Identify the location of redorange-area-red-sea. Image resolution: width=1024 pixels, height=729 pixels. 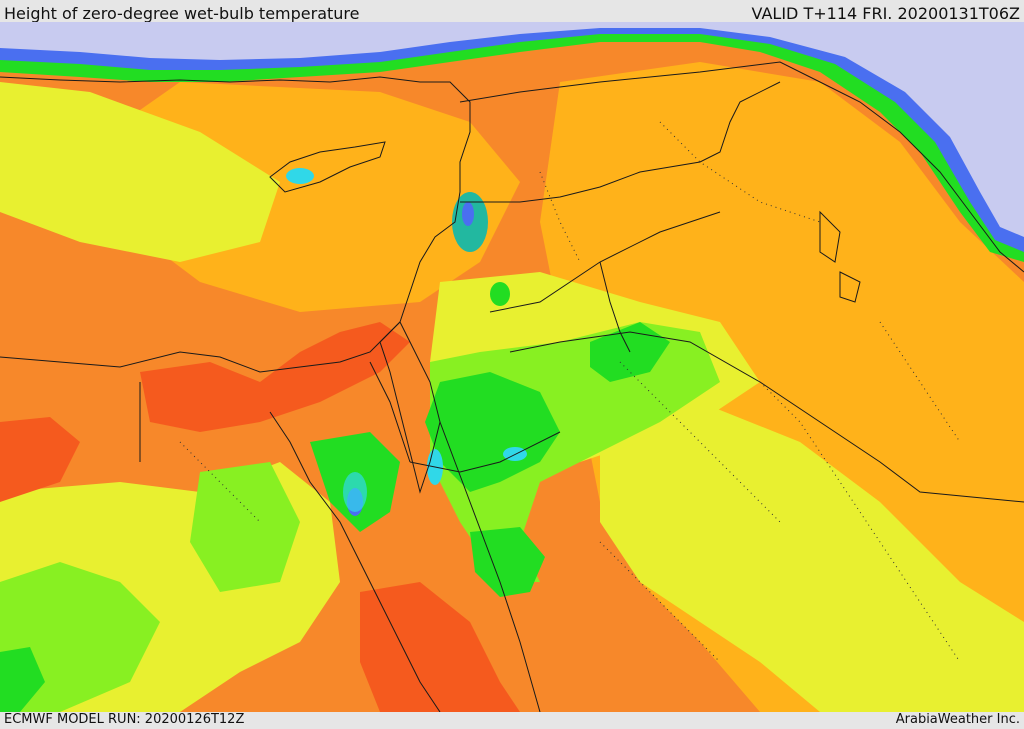
(440, 647).